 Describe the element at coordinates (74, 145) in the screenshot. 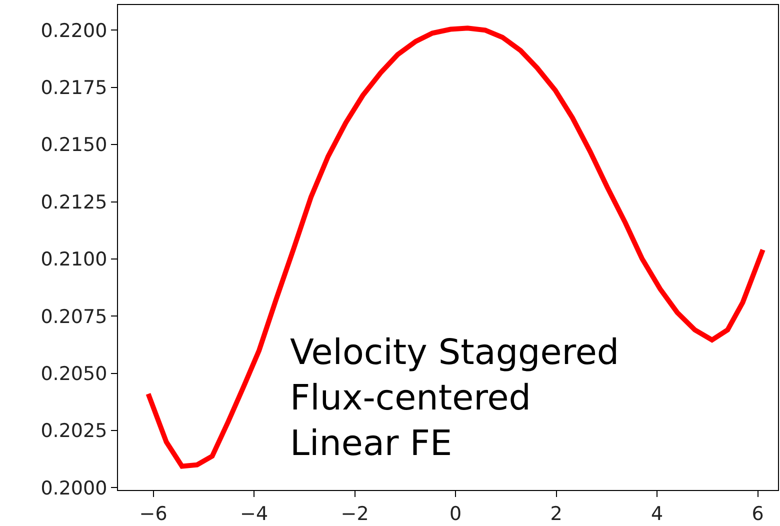

I see `y-tick-label: 0.2150` at that location.